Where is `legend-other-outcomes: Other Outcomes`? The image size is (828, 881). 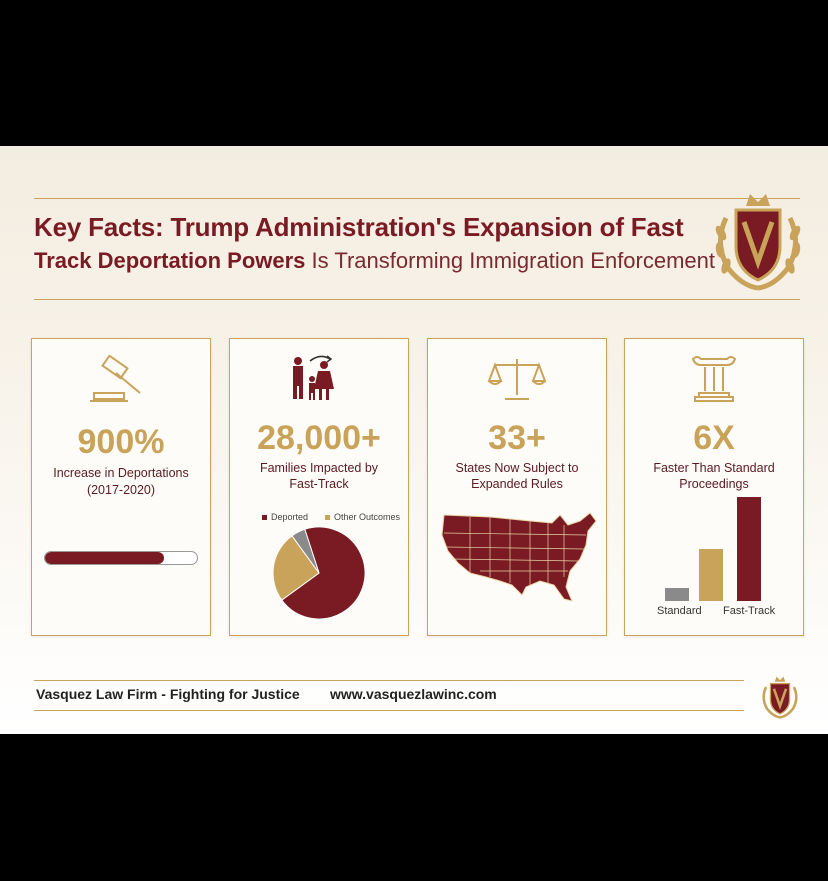 legend-other-outcomes: Other Outcomes is located at coordinates (362, 517).